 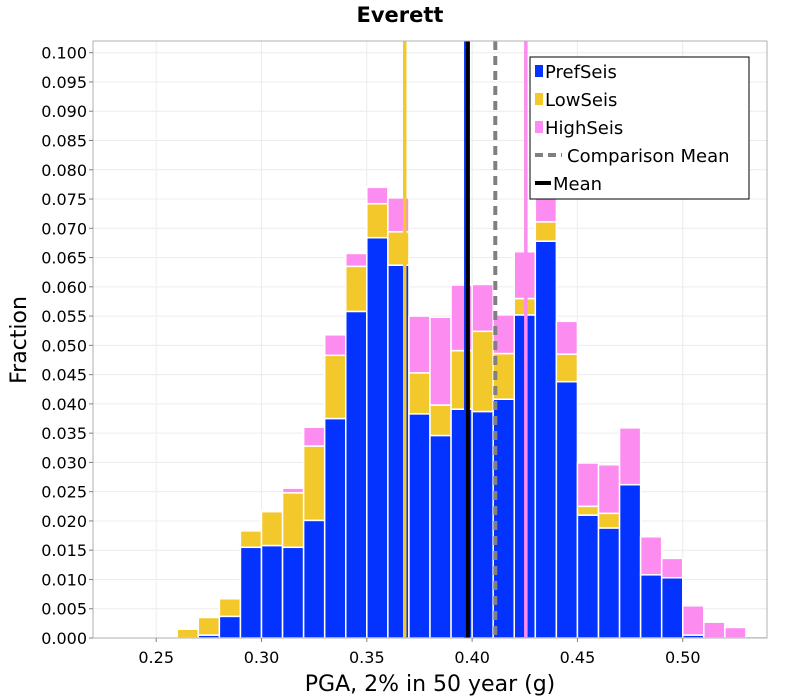 What do you see at coordinates (64, 345) in the screenshot?
I see `y-tick-label: 0.050` at bounding box center [64, 345].